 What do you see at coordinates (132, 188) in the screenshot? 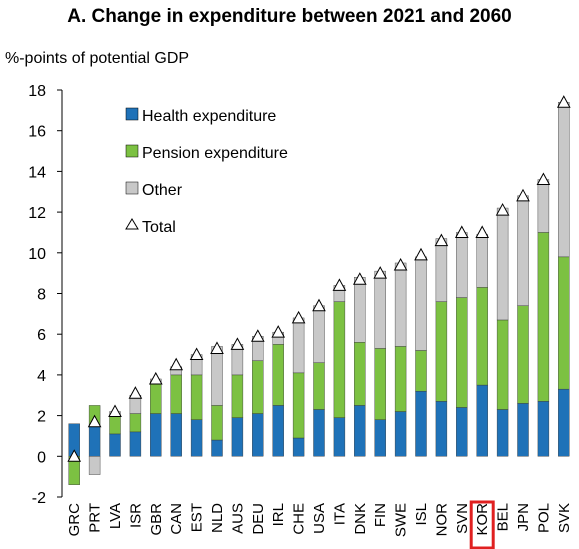
I see `legend-swatch-other` at bounding box center [132, 188].